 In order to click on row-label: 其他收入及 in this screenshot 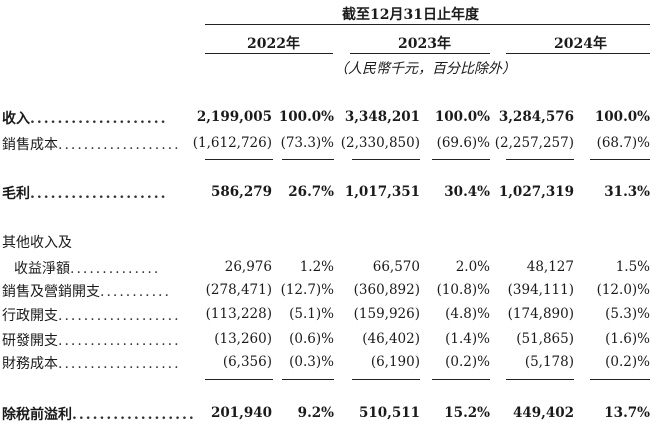, I will do `click(37, 242)`.